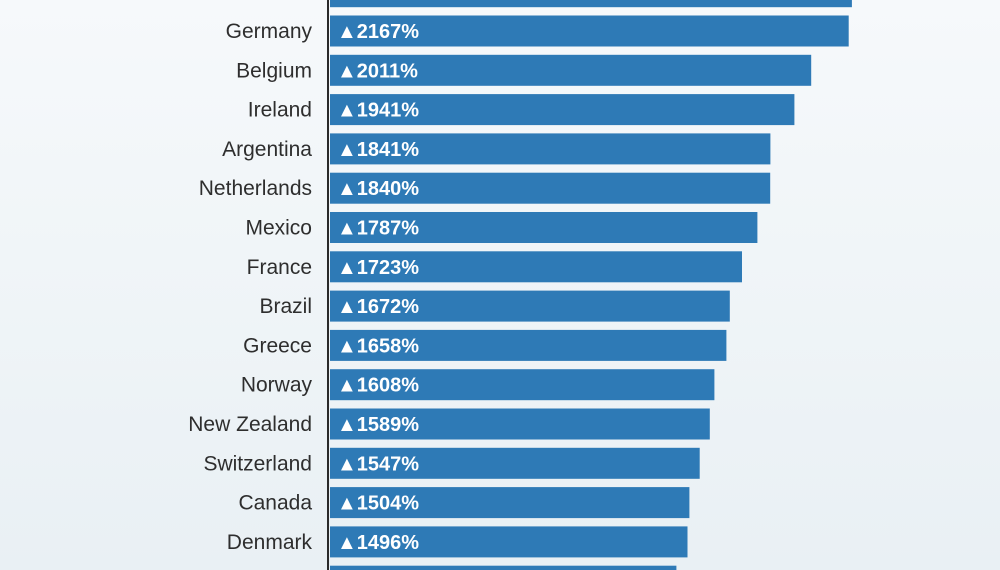 This screenshot has height=570, width=1000. I want to click on value-label-germany: ▲2167%, so click(378, 32).